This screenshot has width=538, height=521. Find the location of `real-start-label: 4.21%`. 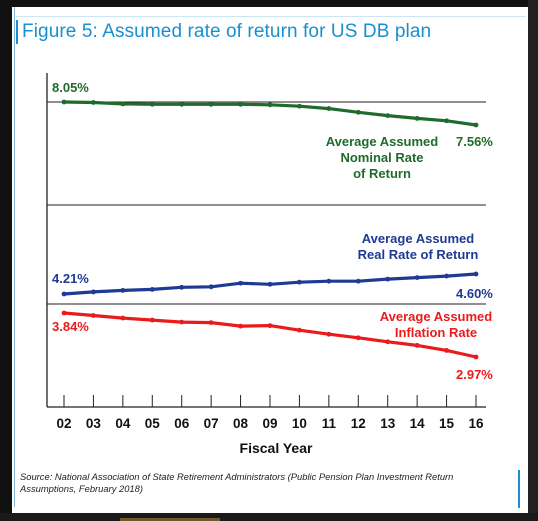

real-start-label: 4.21% is located at coordinates (70, 278).